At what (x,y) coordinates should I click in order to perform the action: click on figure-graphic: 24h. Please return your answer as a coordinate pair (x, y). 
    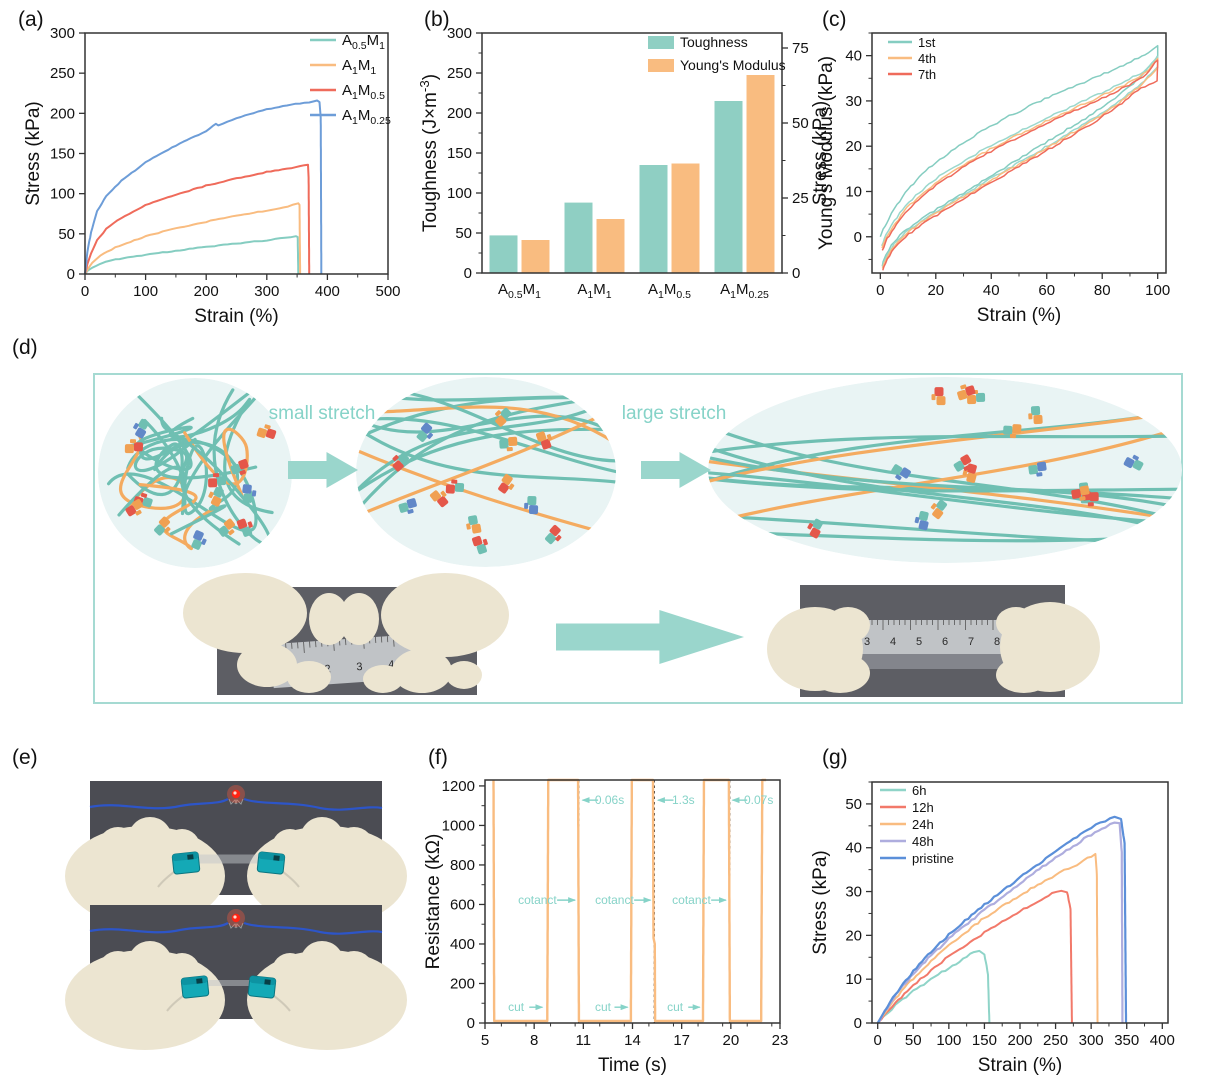
    Looking at the image, I should click on (923, 824).